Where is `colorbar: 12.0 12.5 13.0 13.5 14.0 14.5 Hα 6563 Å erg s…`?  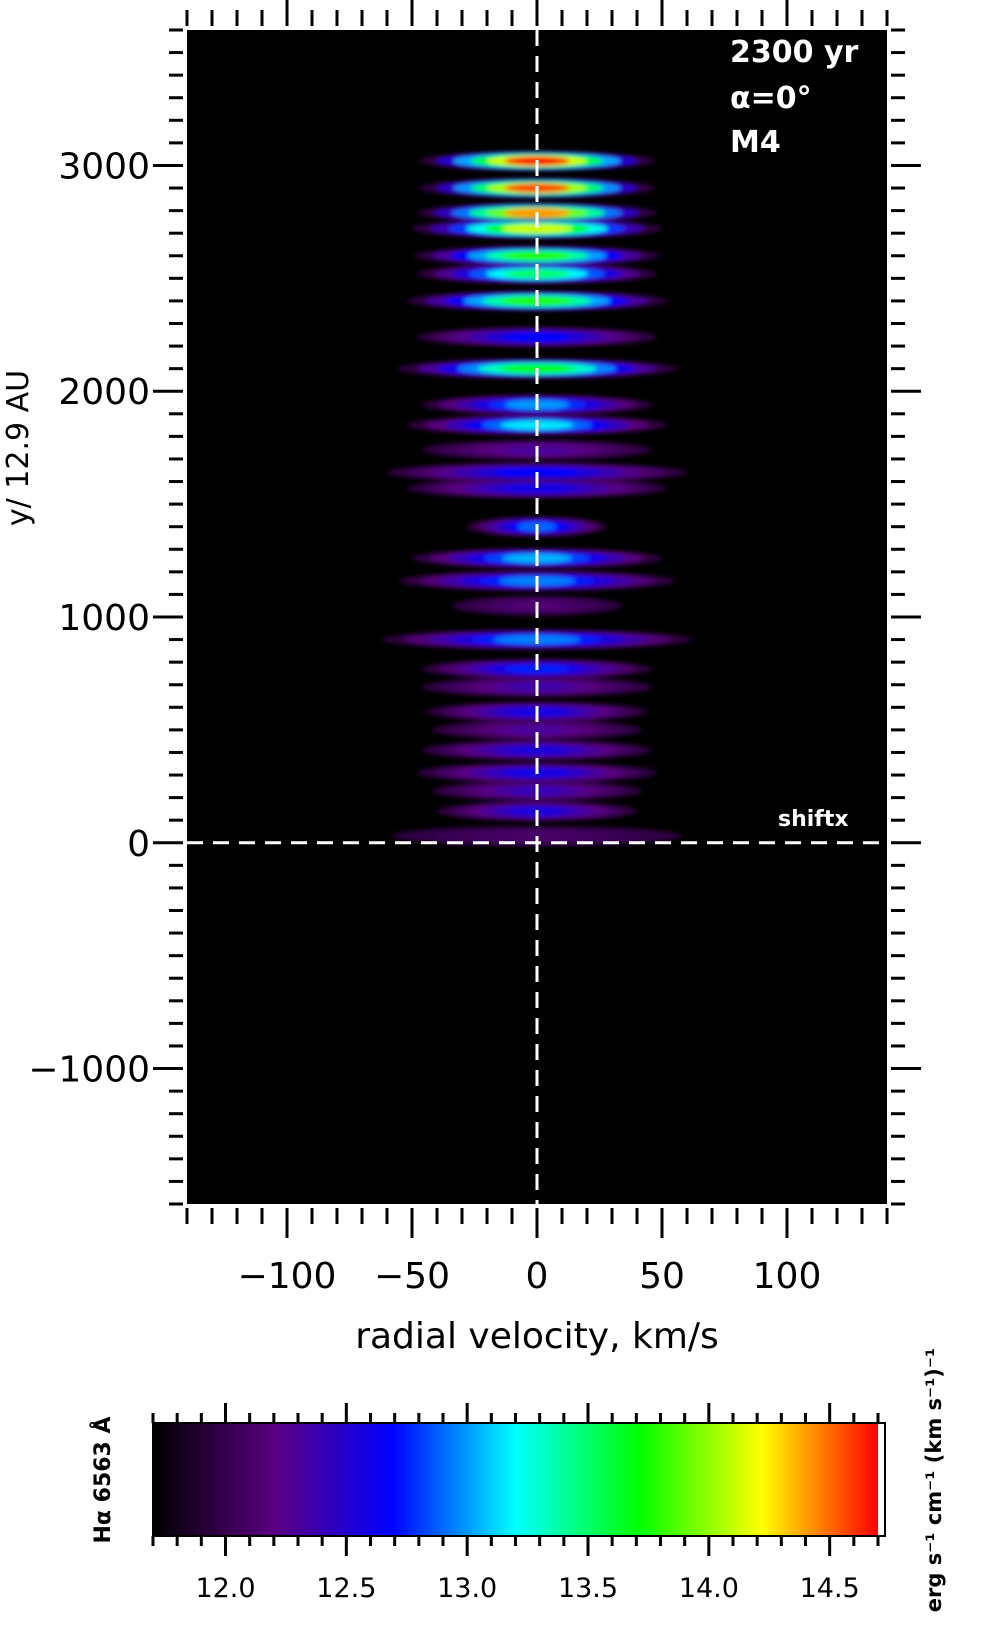 colorbar: 12.0 12.5 13.0 13.5 14.0 14.5 Hα 6563 Å erg s… is located at coordinates (518, 1480).